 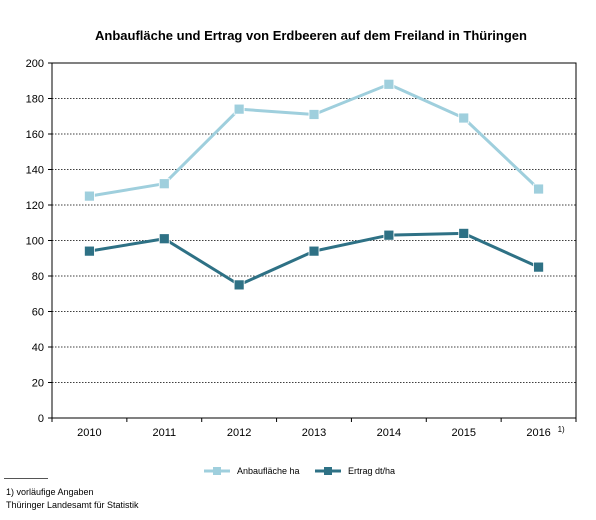 What do you see at coordinates (371, 471) in the screenshot?
I see `legend-label: Ertrag dt/ha` at bounding box center [371, 471].